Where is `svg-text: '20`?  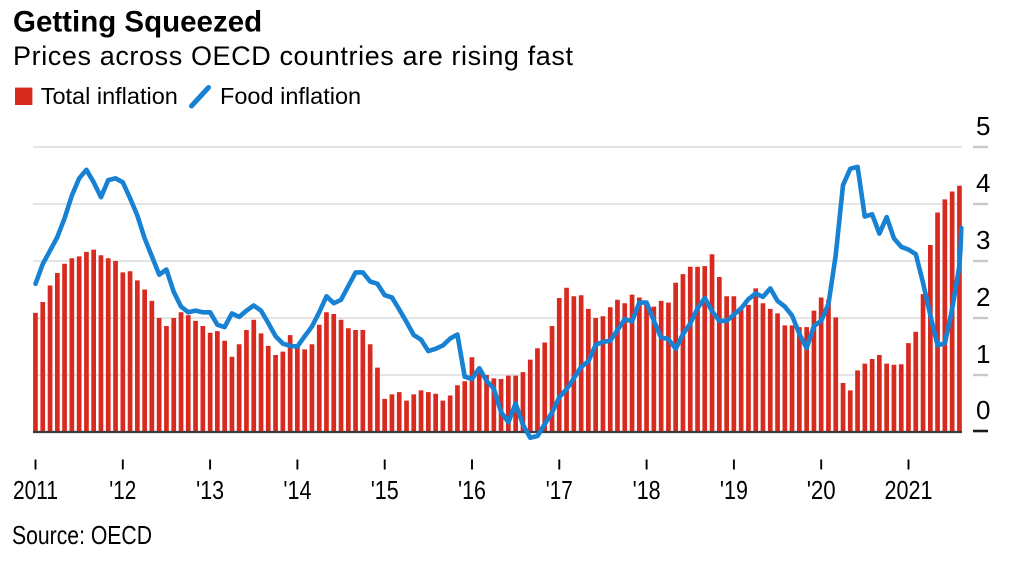
svg-text: '20 is located at coordinates (821, 490).